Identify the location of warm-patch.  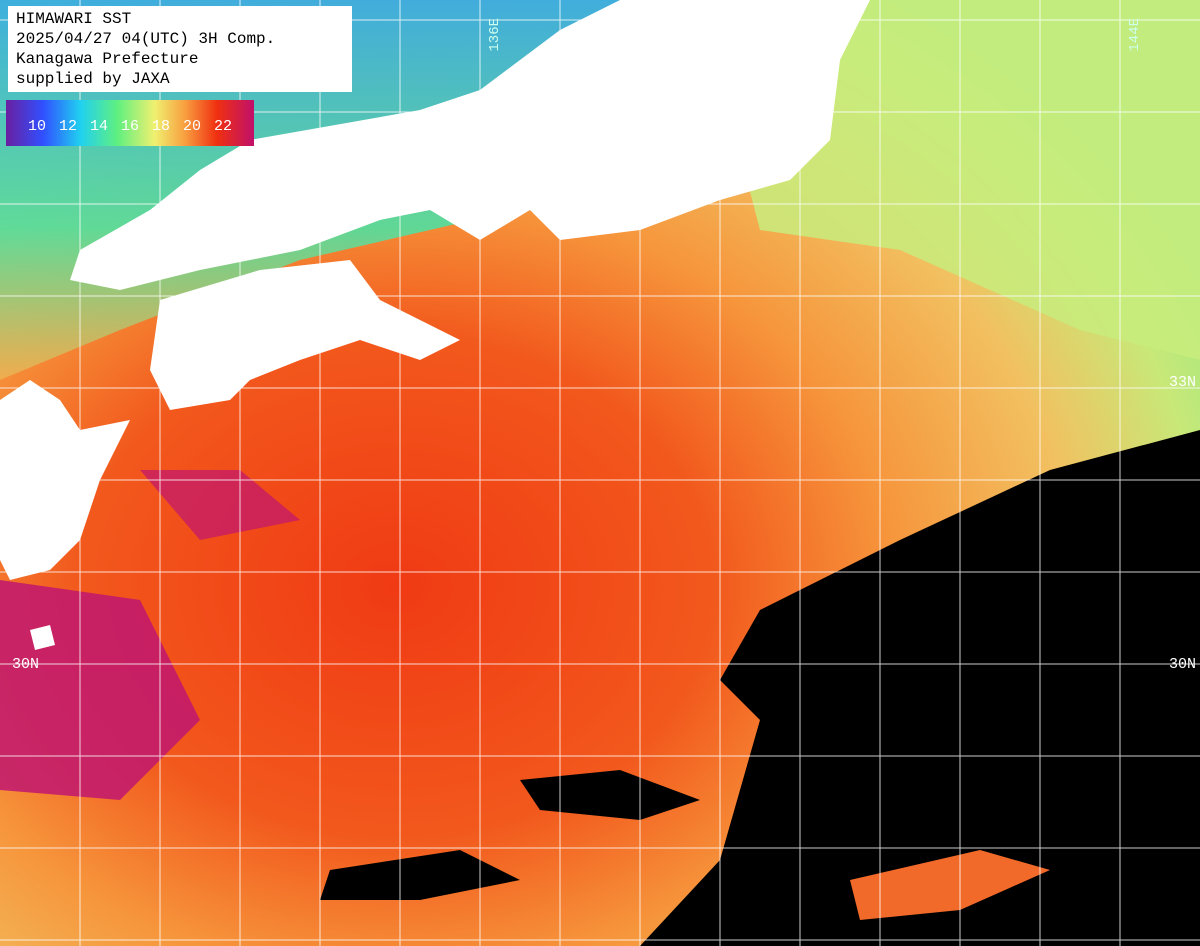
(220, 505).